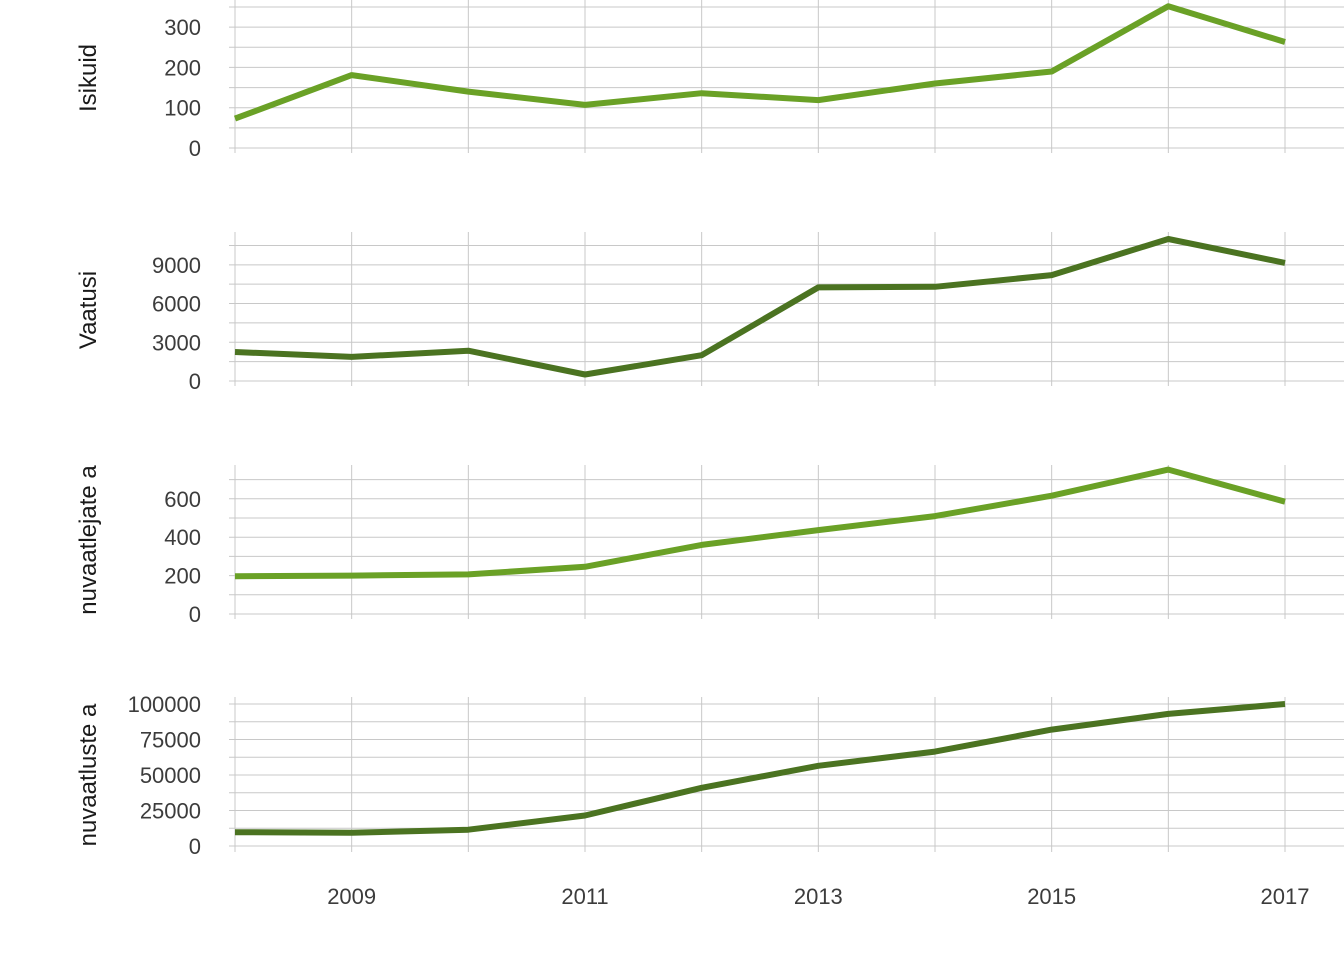 The image size is (1344, 960). I want to click on y-tick-label: 100000, so click(164, 704).